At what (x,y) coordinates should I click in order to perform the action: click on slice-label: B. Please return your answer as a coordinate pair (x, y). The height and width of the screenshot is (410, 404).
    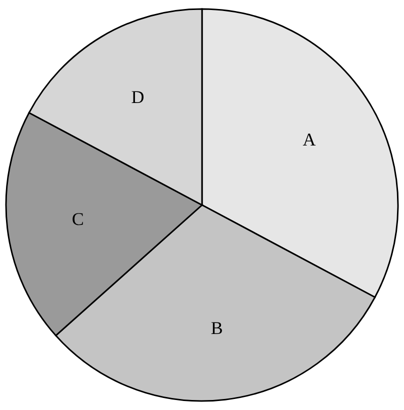
    Looking at the image, I should click on (216, 328).